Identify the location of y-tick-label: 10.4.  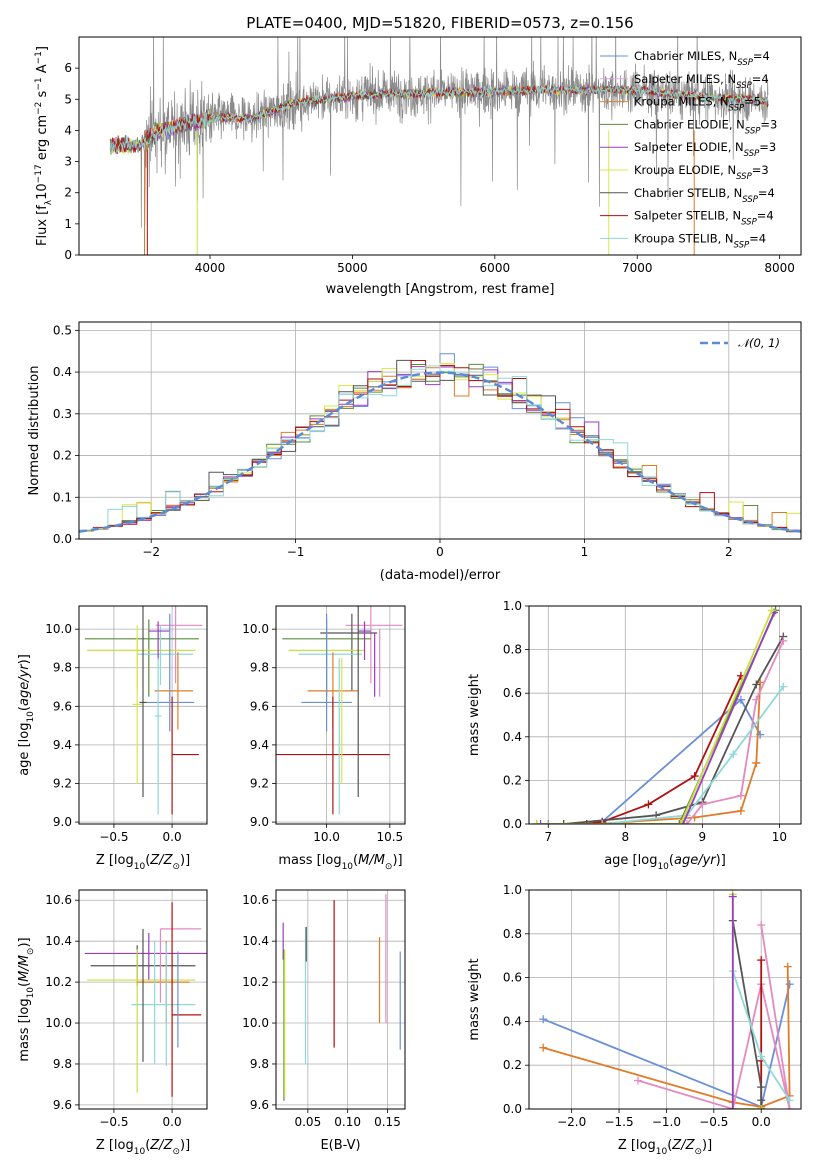
(58, 941).